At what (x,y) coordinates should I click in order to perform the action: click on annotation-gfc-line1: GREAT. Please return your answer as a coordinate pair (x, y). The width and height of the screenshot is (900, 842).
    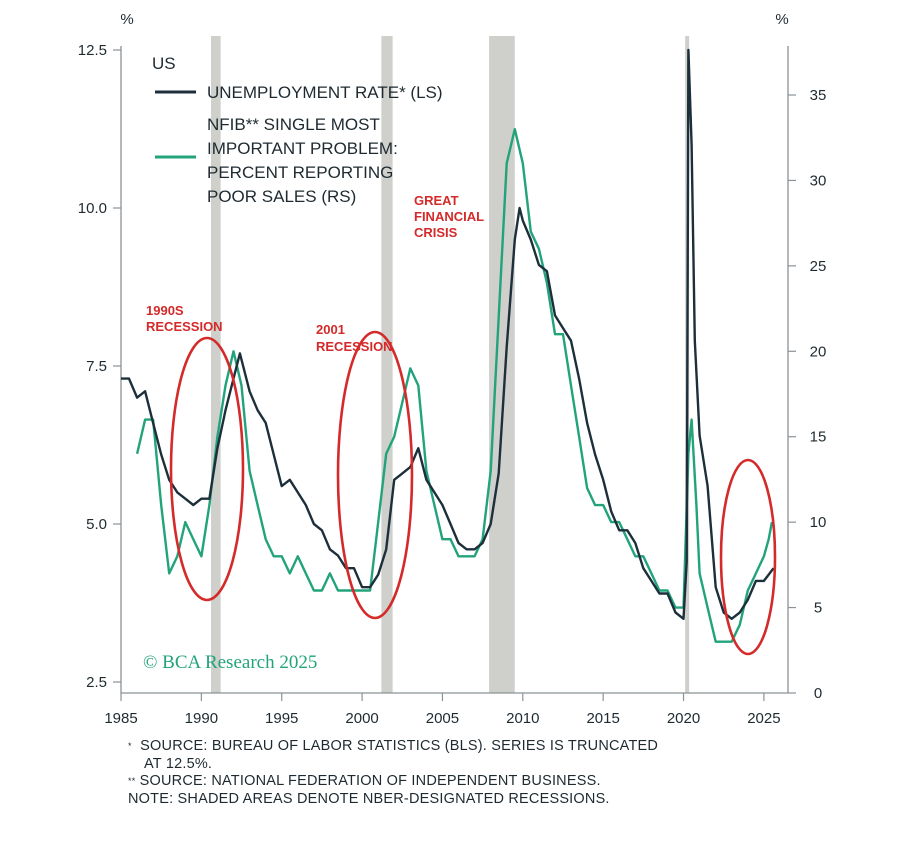
    Looking at the image, I should click on (436, 200).